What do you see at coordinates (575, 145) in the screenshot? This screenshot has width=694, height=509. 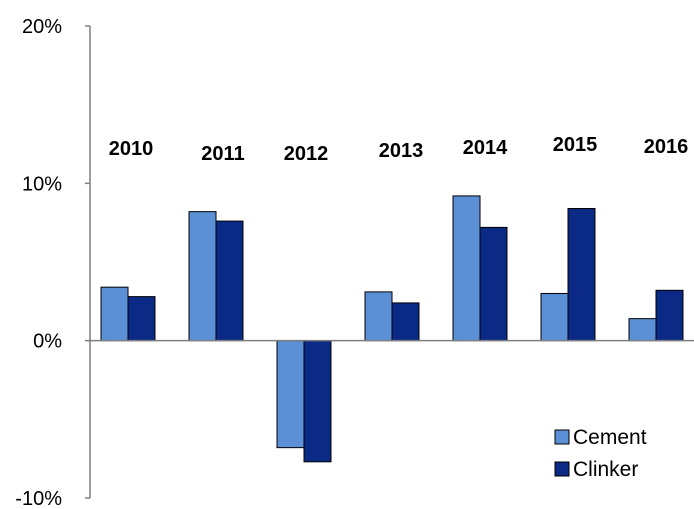 I see `category-label-2015: 2015` at bounding box center [575, 145].